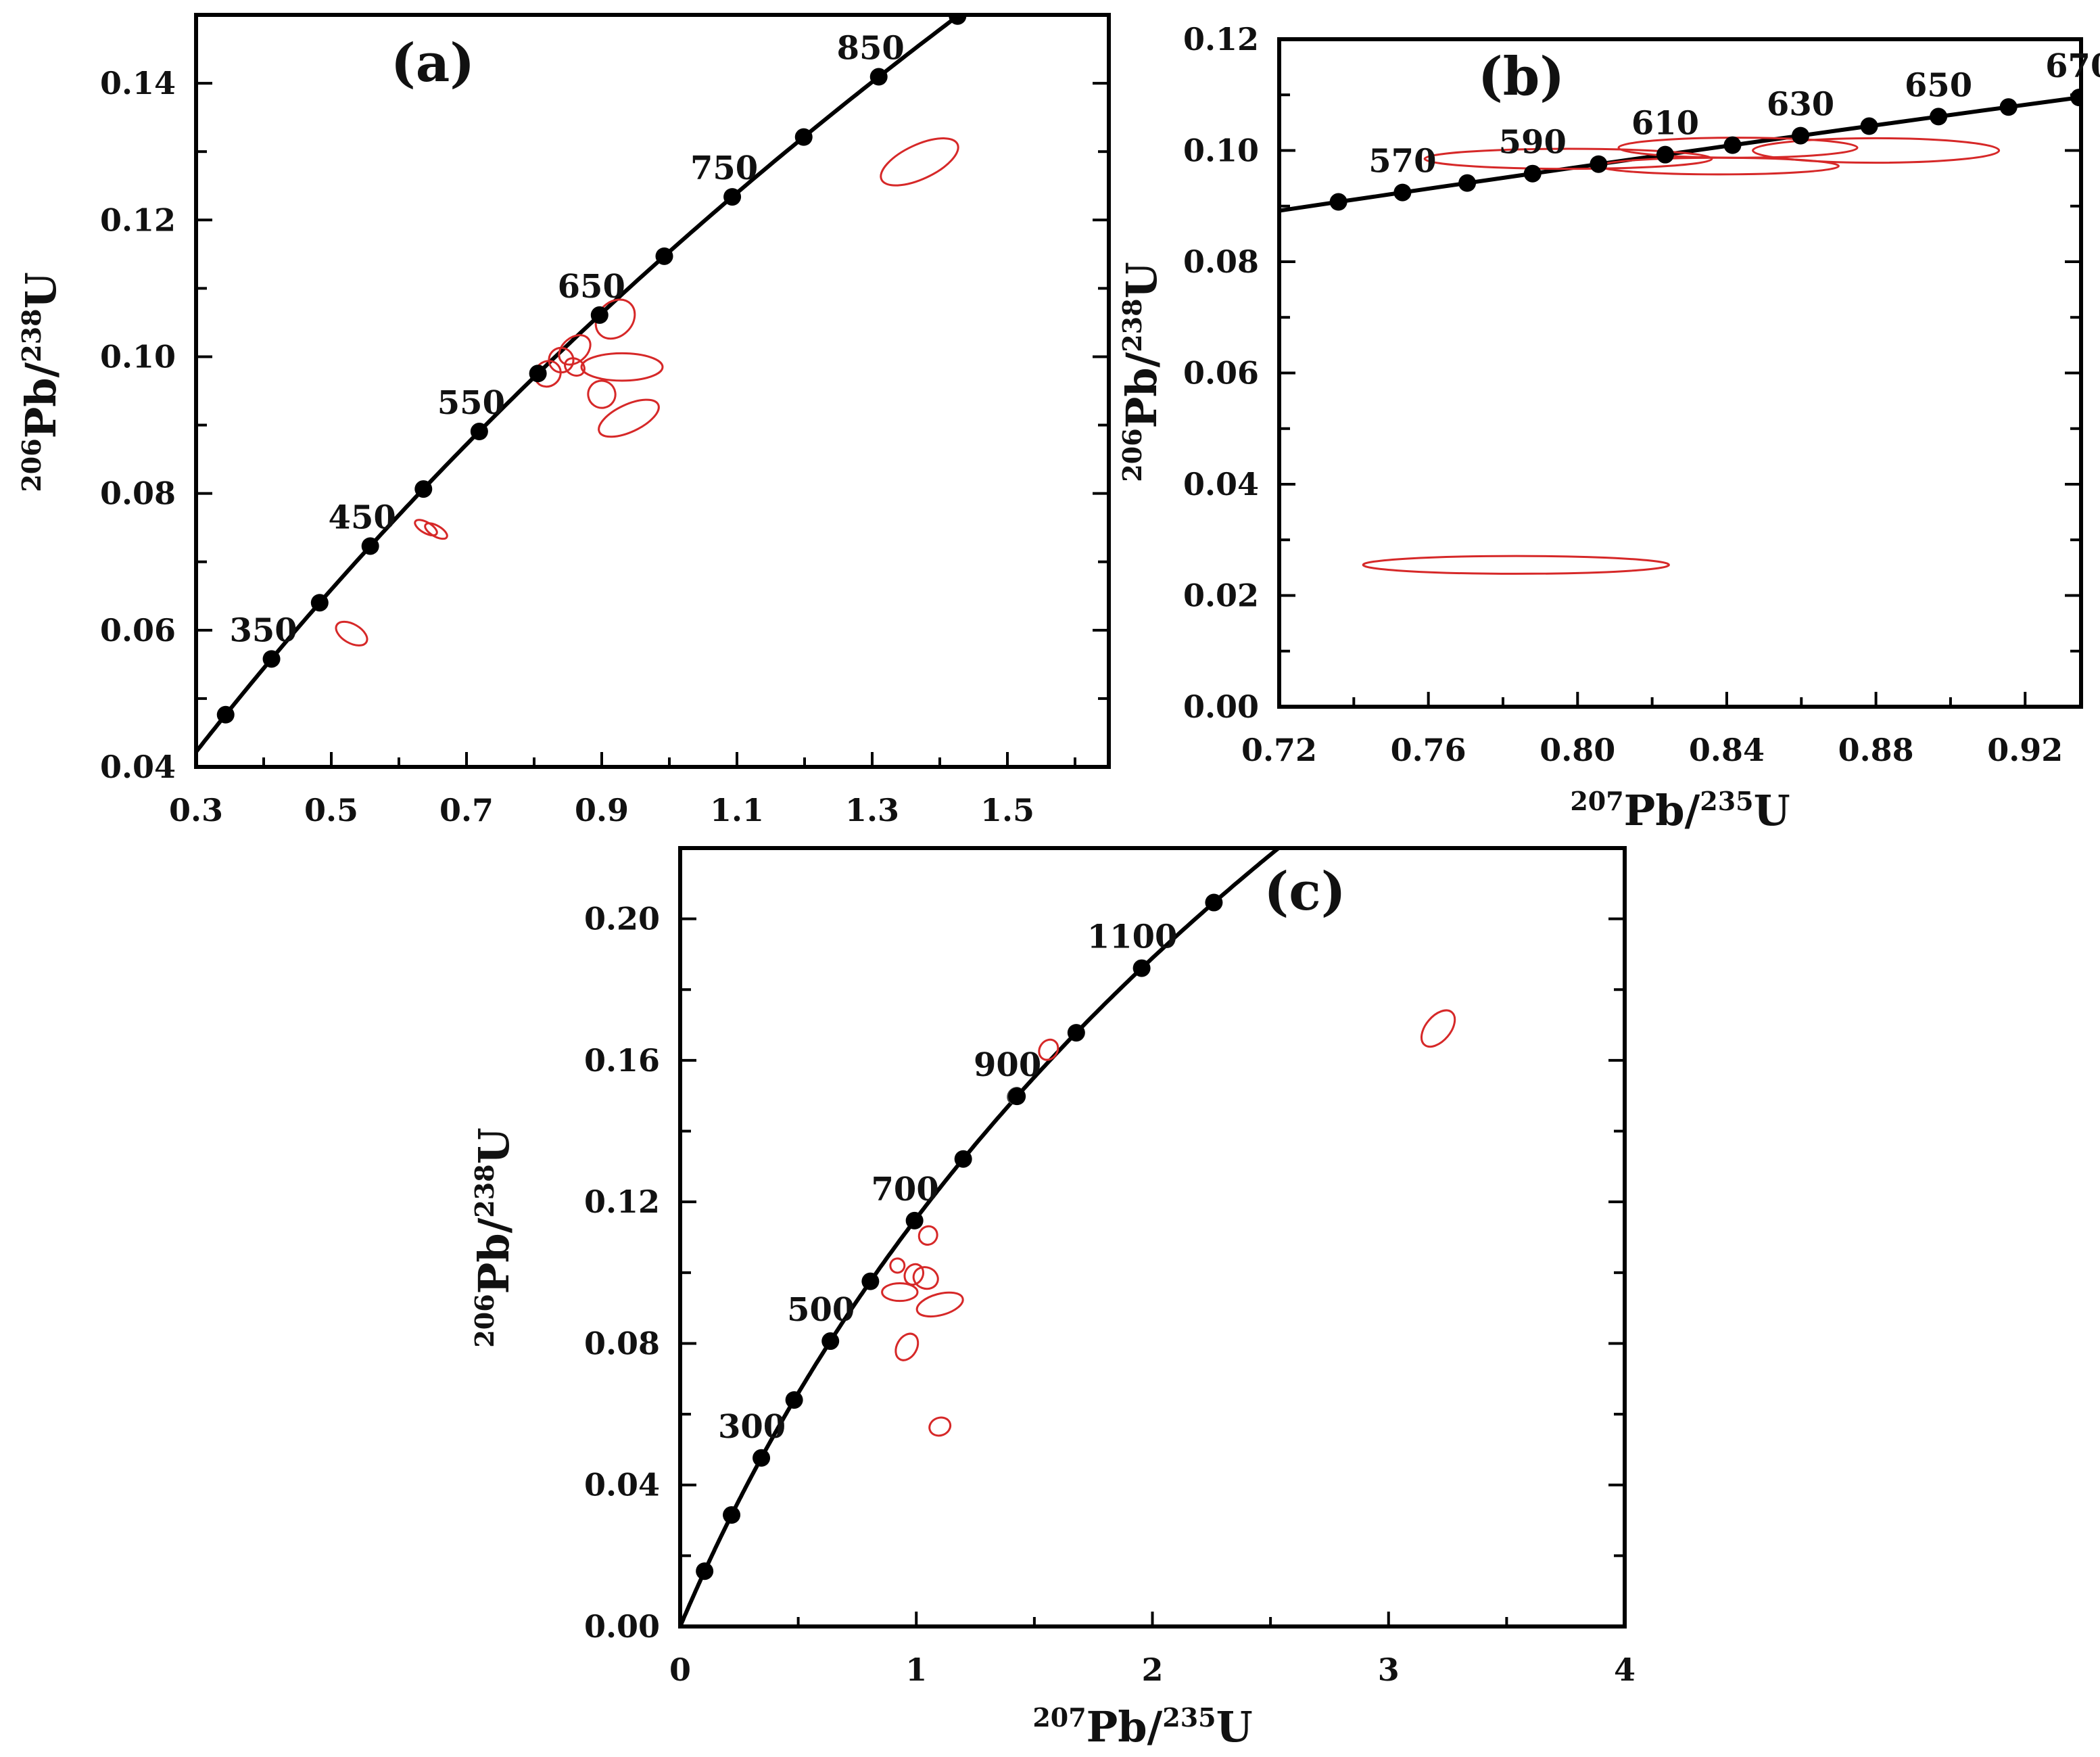 The height and width of the screenshot is (1757, 2100). Describe the element at coordinates (622, 919) in the screenshot. I see `y-tick-label: 0.20` at that location.